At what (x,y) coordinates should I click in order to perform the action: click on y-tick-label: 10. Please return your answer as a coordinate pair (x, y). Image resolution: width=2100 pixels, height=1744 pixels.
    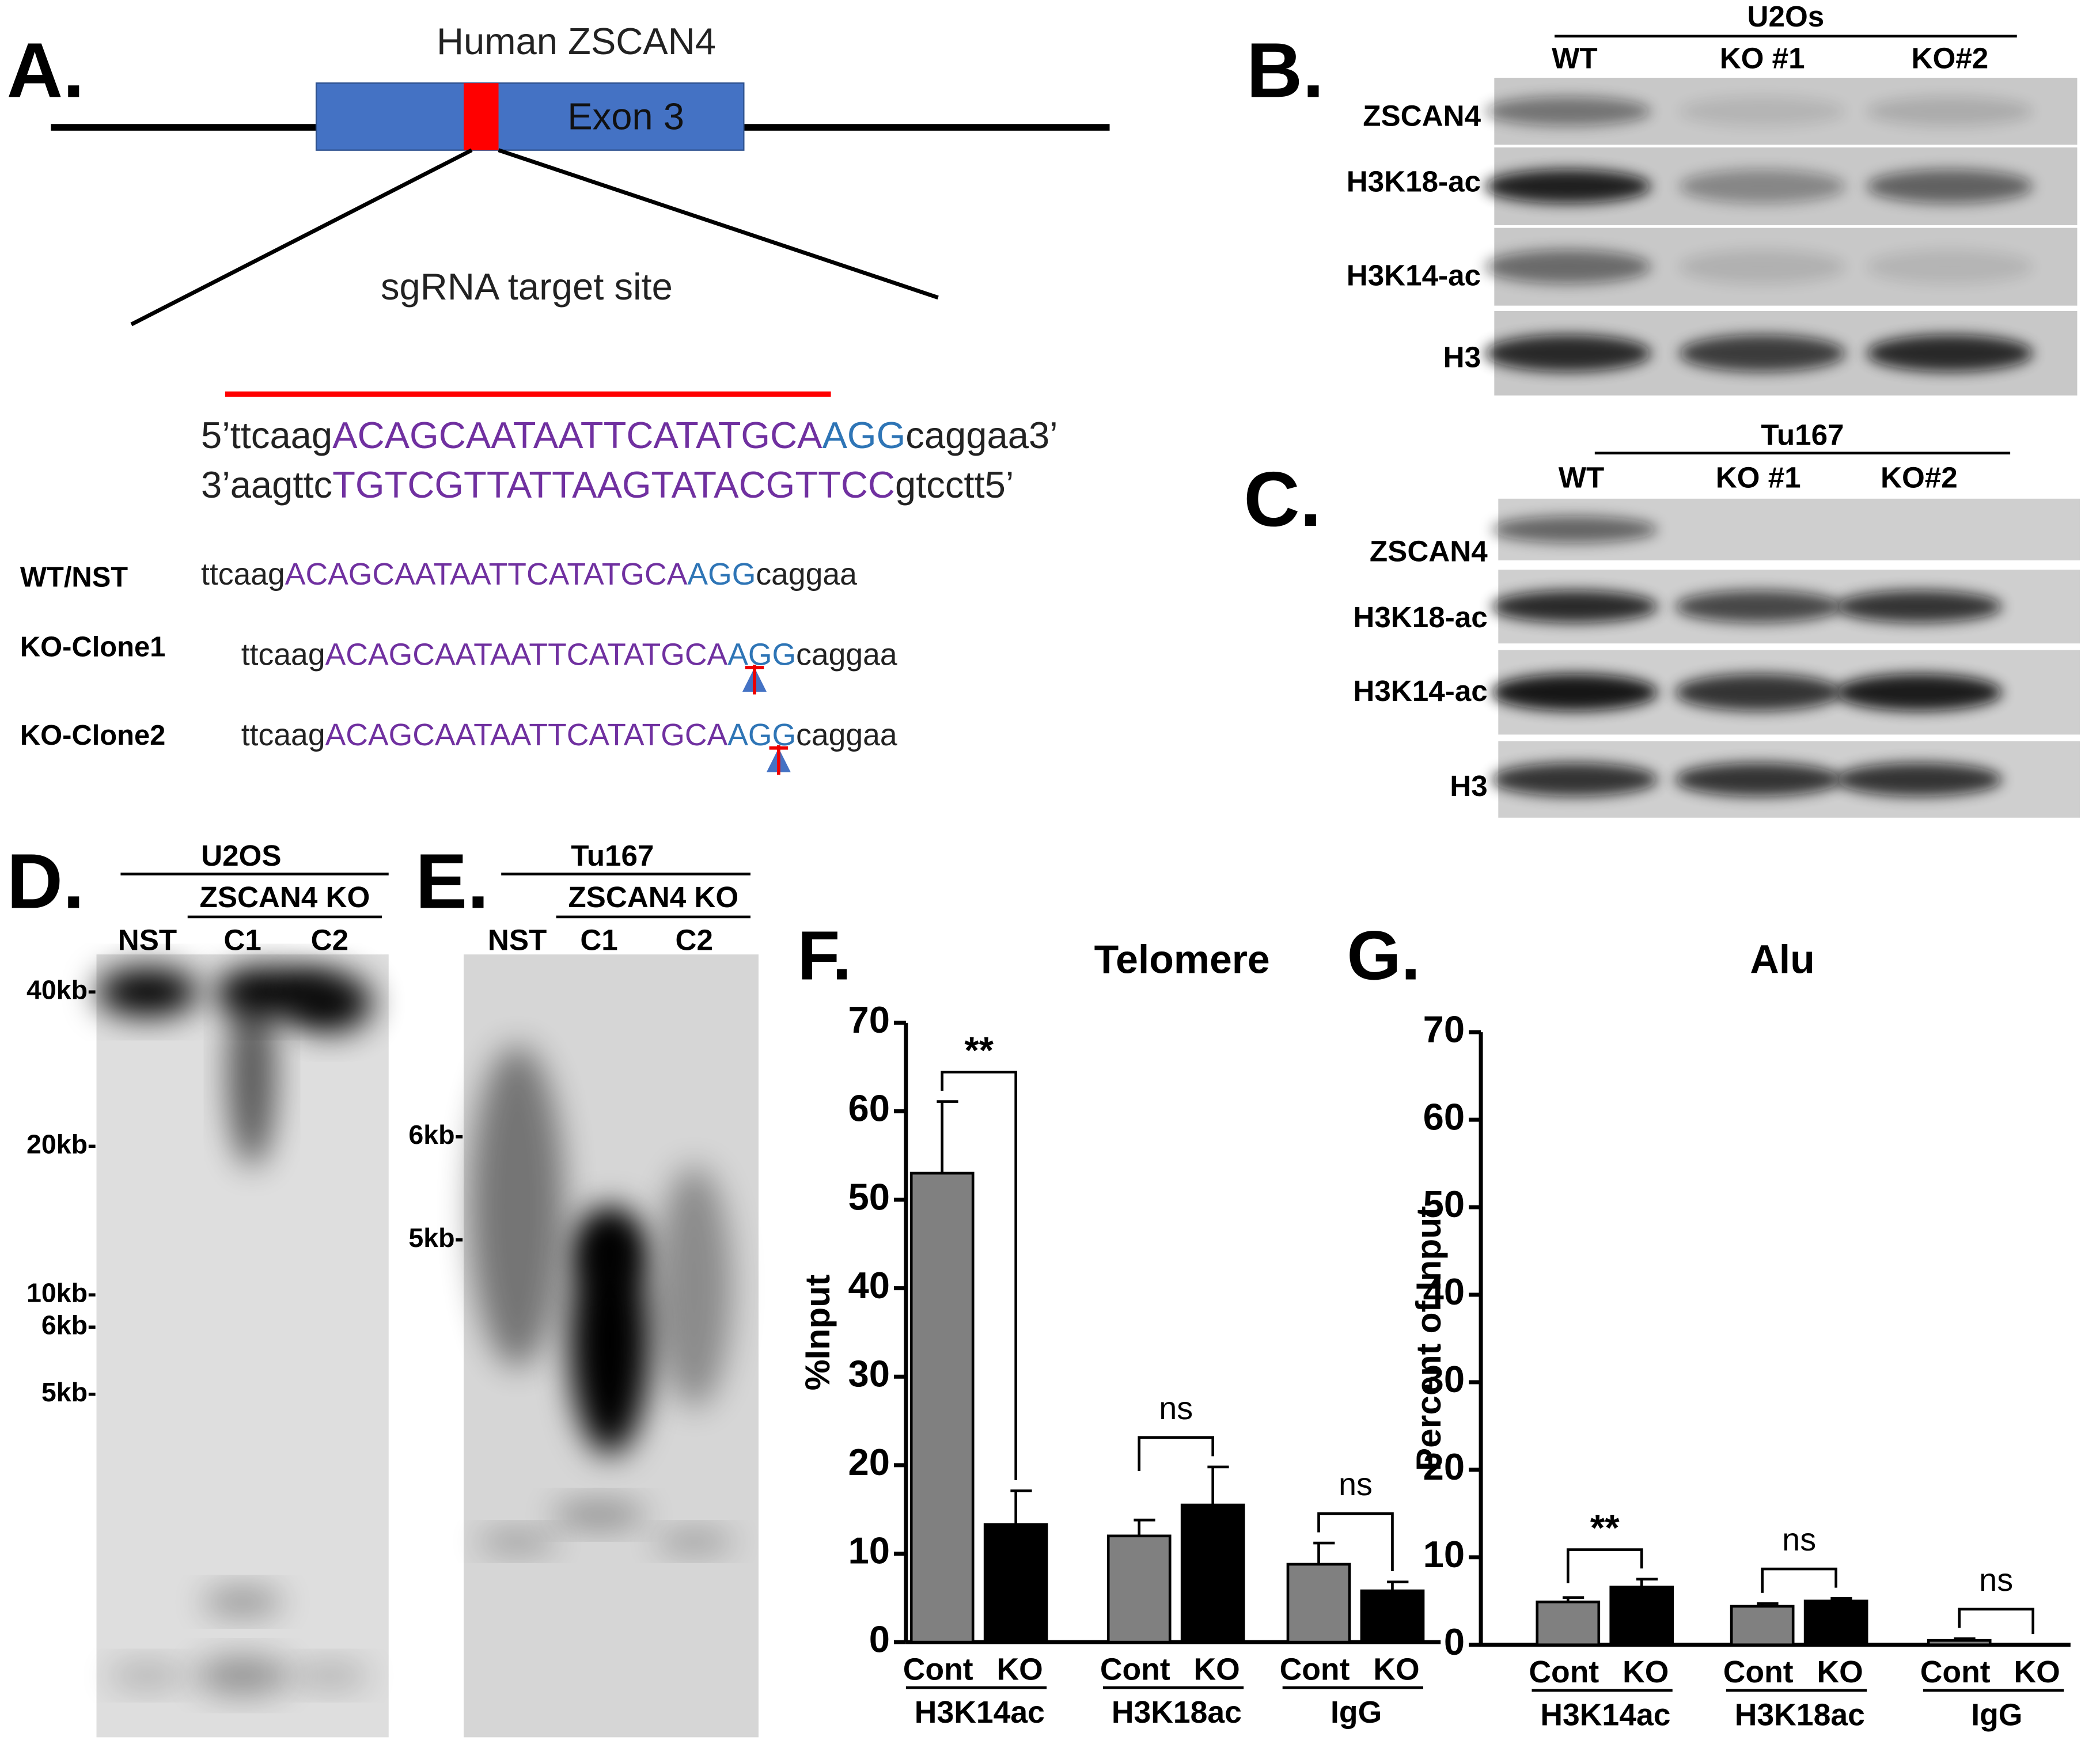
    Looking at the image, I should click on (868, 1551).